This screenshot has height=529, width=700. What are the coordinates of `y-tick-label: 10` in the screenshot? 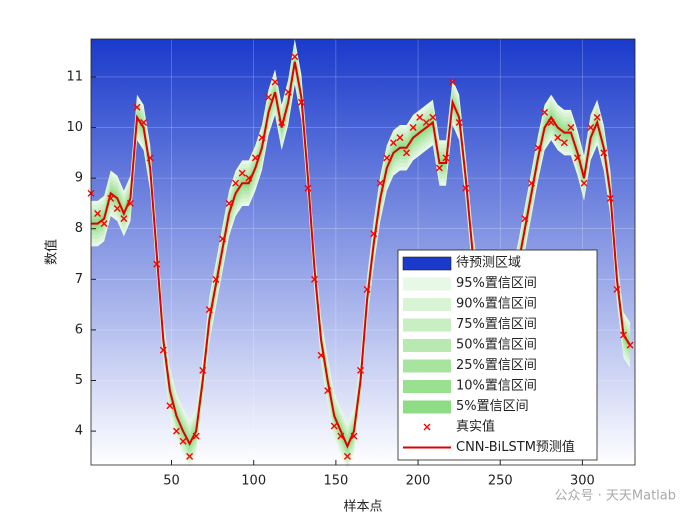 It's located at (74, 127).